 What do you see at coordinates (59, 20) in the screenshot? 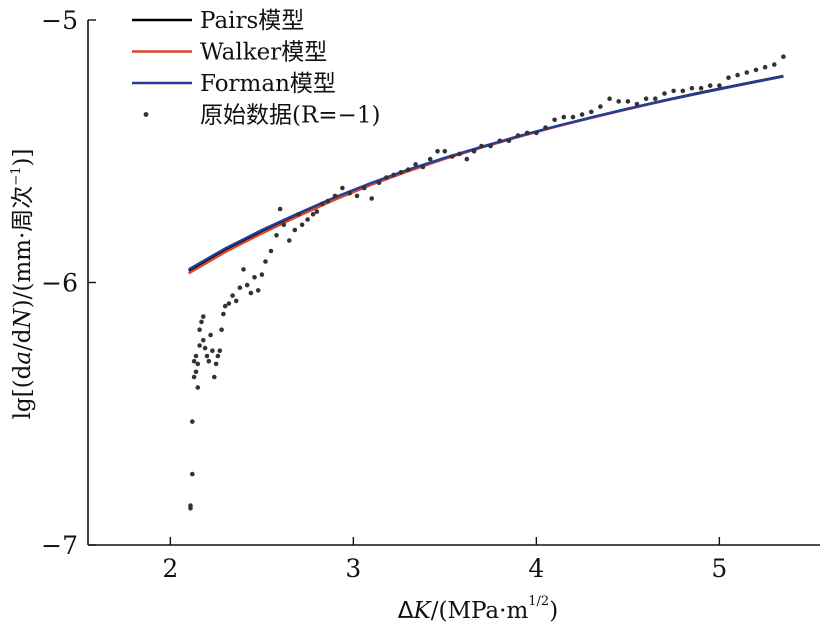
I see `y-tick-label: −5` at bounding box center [59, 20].